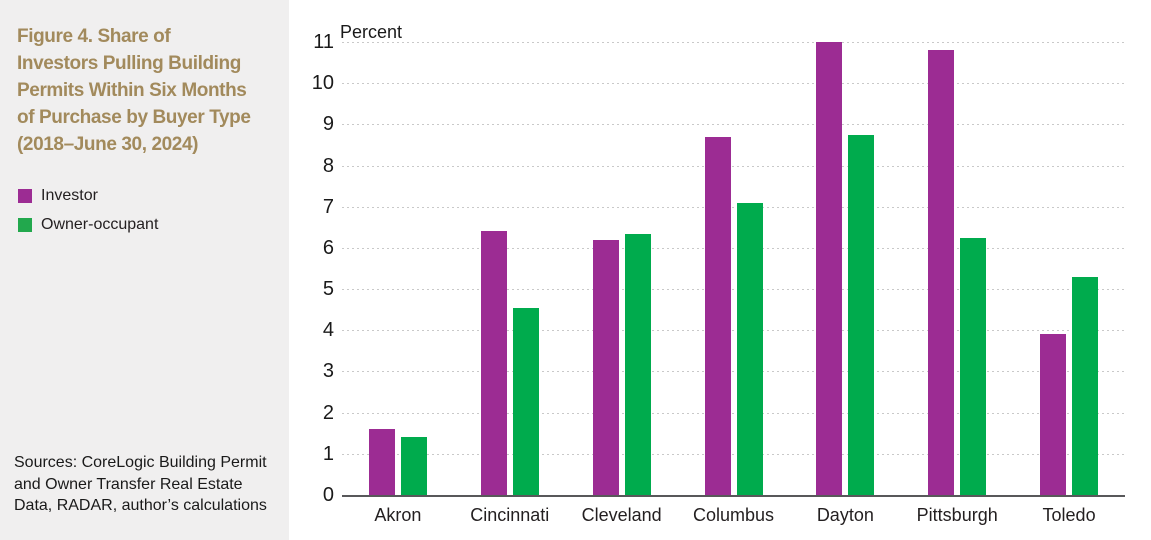 This screenshot has height=540, width=1151. Describe the element at coordinates (323, 42) in the screenshot. I see `y-tick-label: 11` at that location.